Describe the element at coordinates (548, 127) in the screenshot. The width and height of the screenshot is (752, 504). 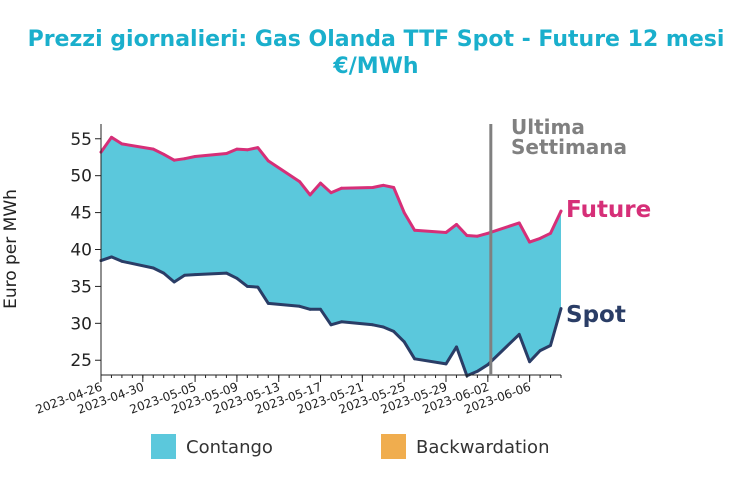
I see `annotation-ultima: Ultima` at that location.